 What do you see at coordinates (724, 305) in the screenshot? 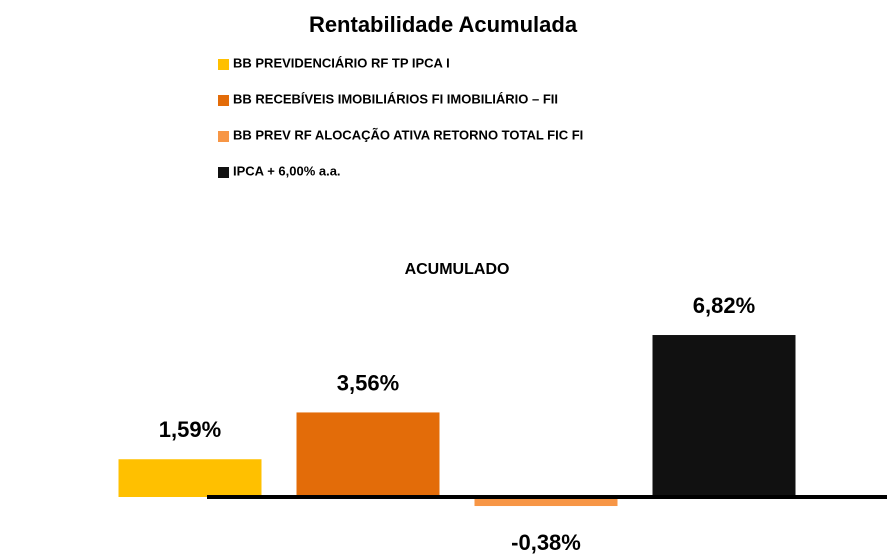
I see `data-label: 6,82%` at bounding box center [724, 305].